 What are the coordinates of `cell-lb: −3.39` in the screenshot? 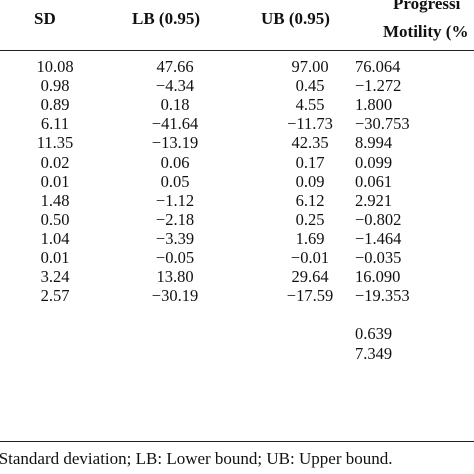 It's located at (175, 238).